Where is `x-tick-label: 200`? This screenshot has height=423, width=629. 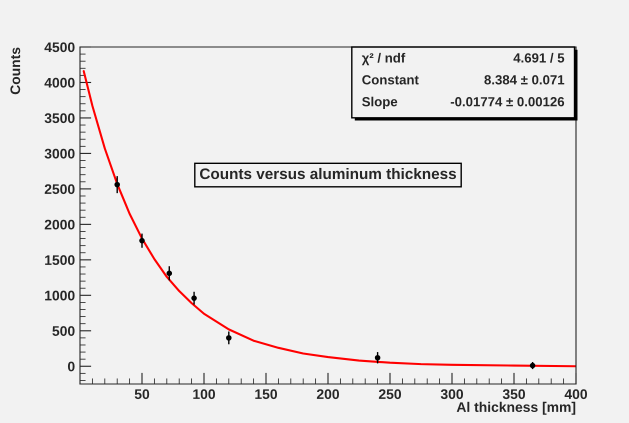
x-tick-label: 200 is located at coordinates (328, 394).